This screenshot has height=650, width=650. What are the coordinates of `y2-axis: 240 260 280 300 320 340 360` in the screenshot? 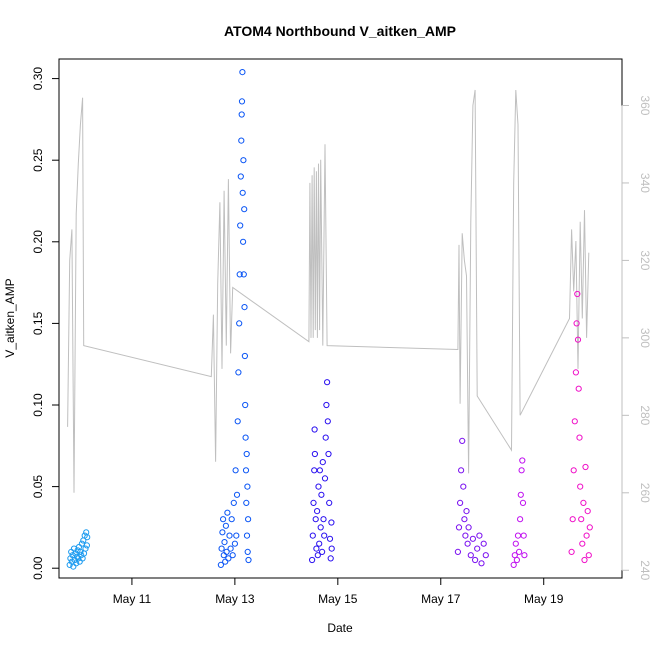 It's located at (635, 338).